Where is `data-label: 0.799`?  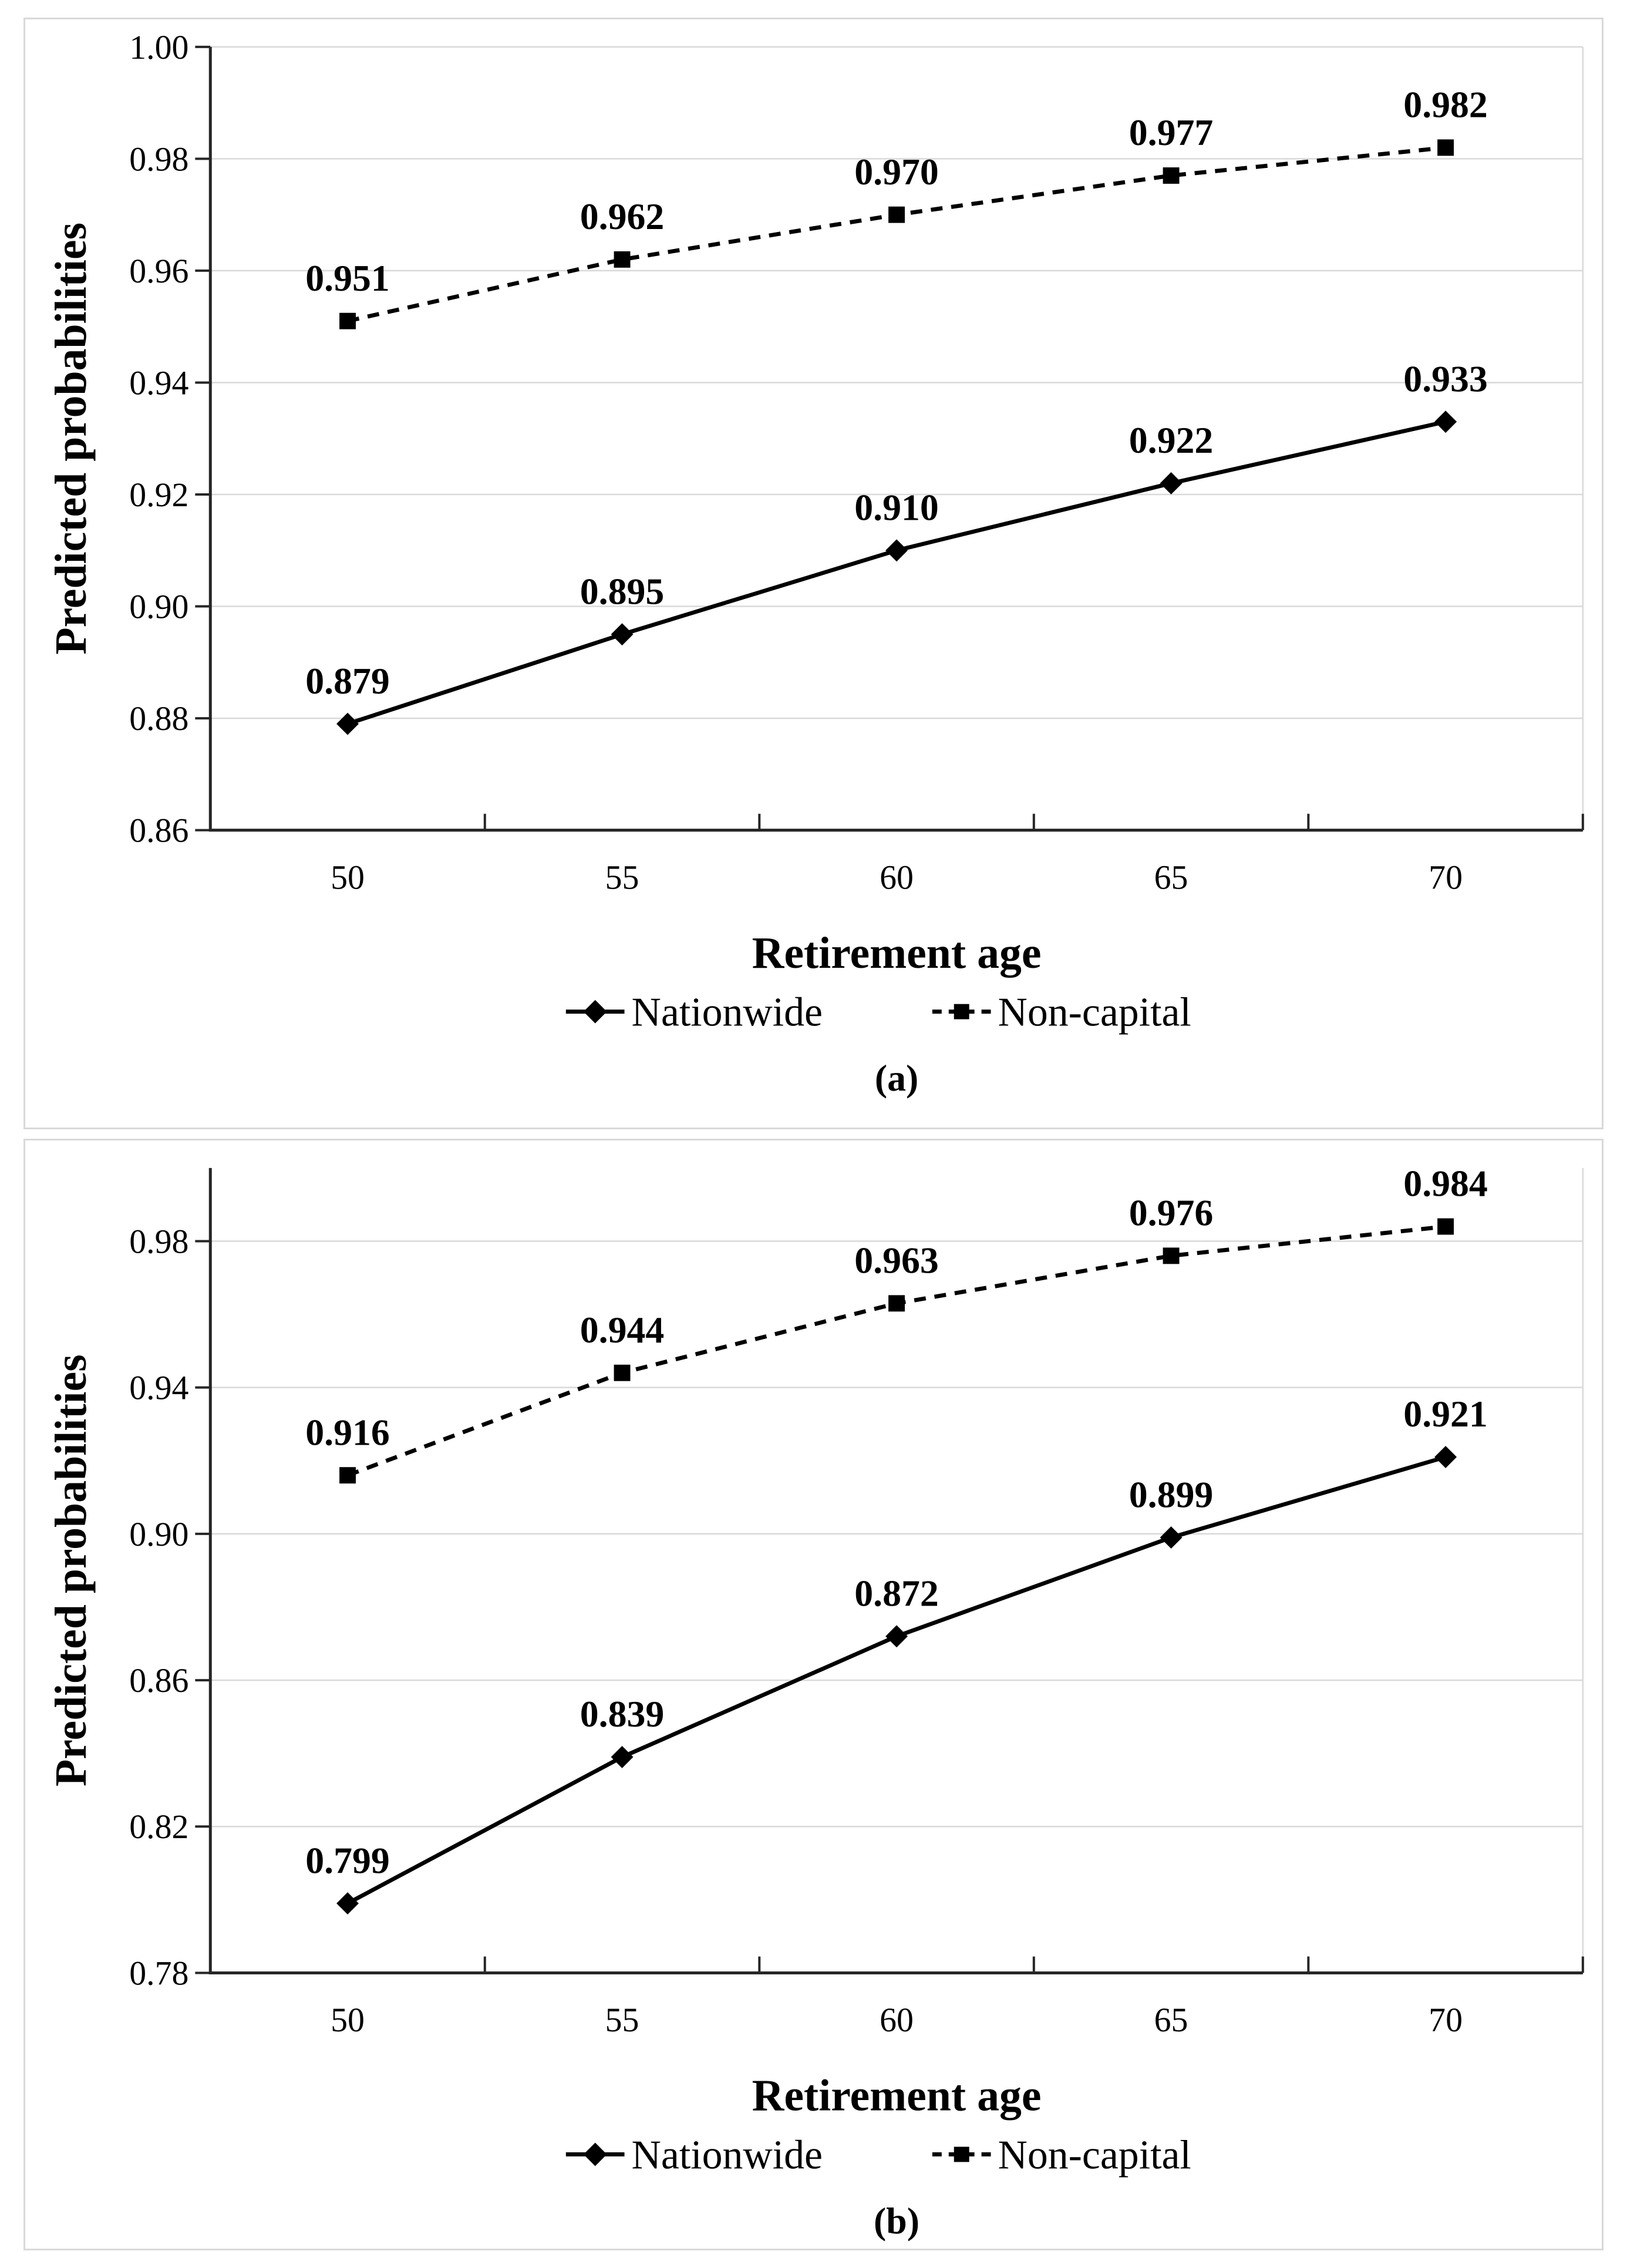 data-label: 0.799 is located at coordinates (347, 1860).